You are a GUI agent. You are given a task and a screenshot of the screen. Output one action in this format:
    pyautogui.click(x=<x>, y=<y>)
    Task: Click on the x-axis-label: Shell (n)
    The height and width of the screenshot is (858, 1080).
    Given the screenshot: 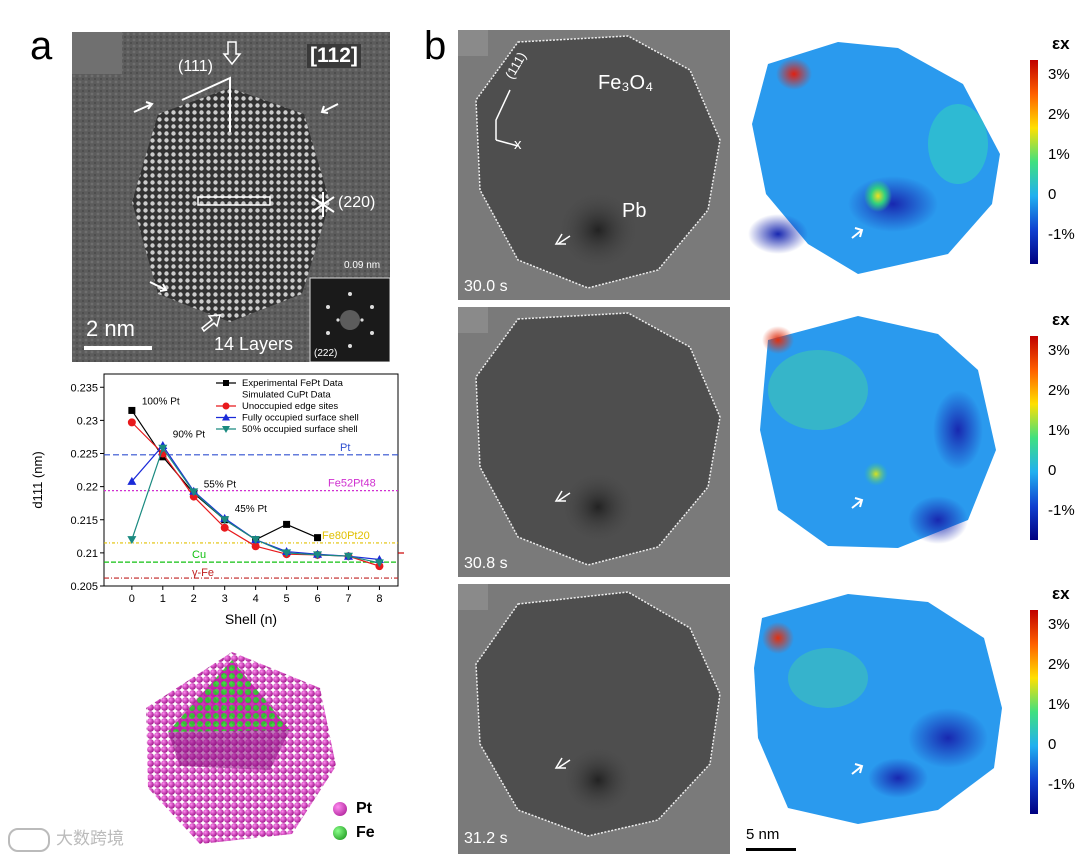 What is the action you would take?
    pyautogui.click(x=251, y=619)
    